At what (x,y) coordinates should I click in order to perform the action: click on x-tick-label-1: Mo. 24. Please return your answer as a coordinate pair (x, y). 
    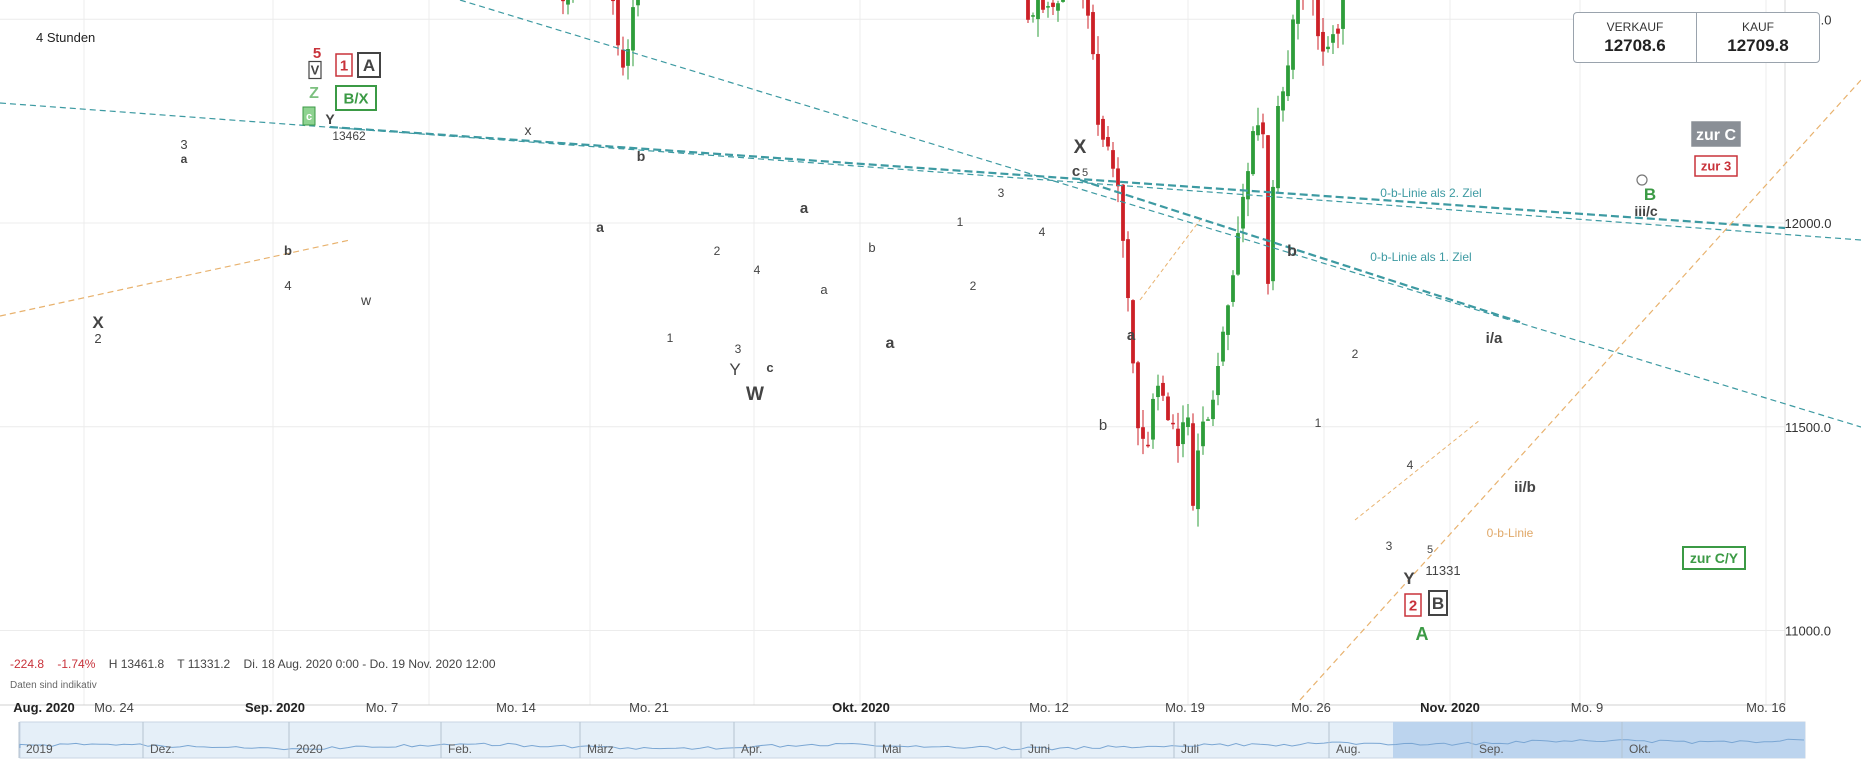
    Looking at the image, I should click on (114, 707).